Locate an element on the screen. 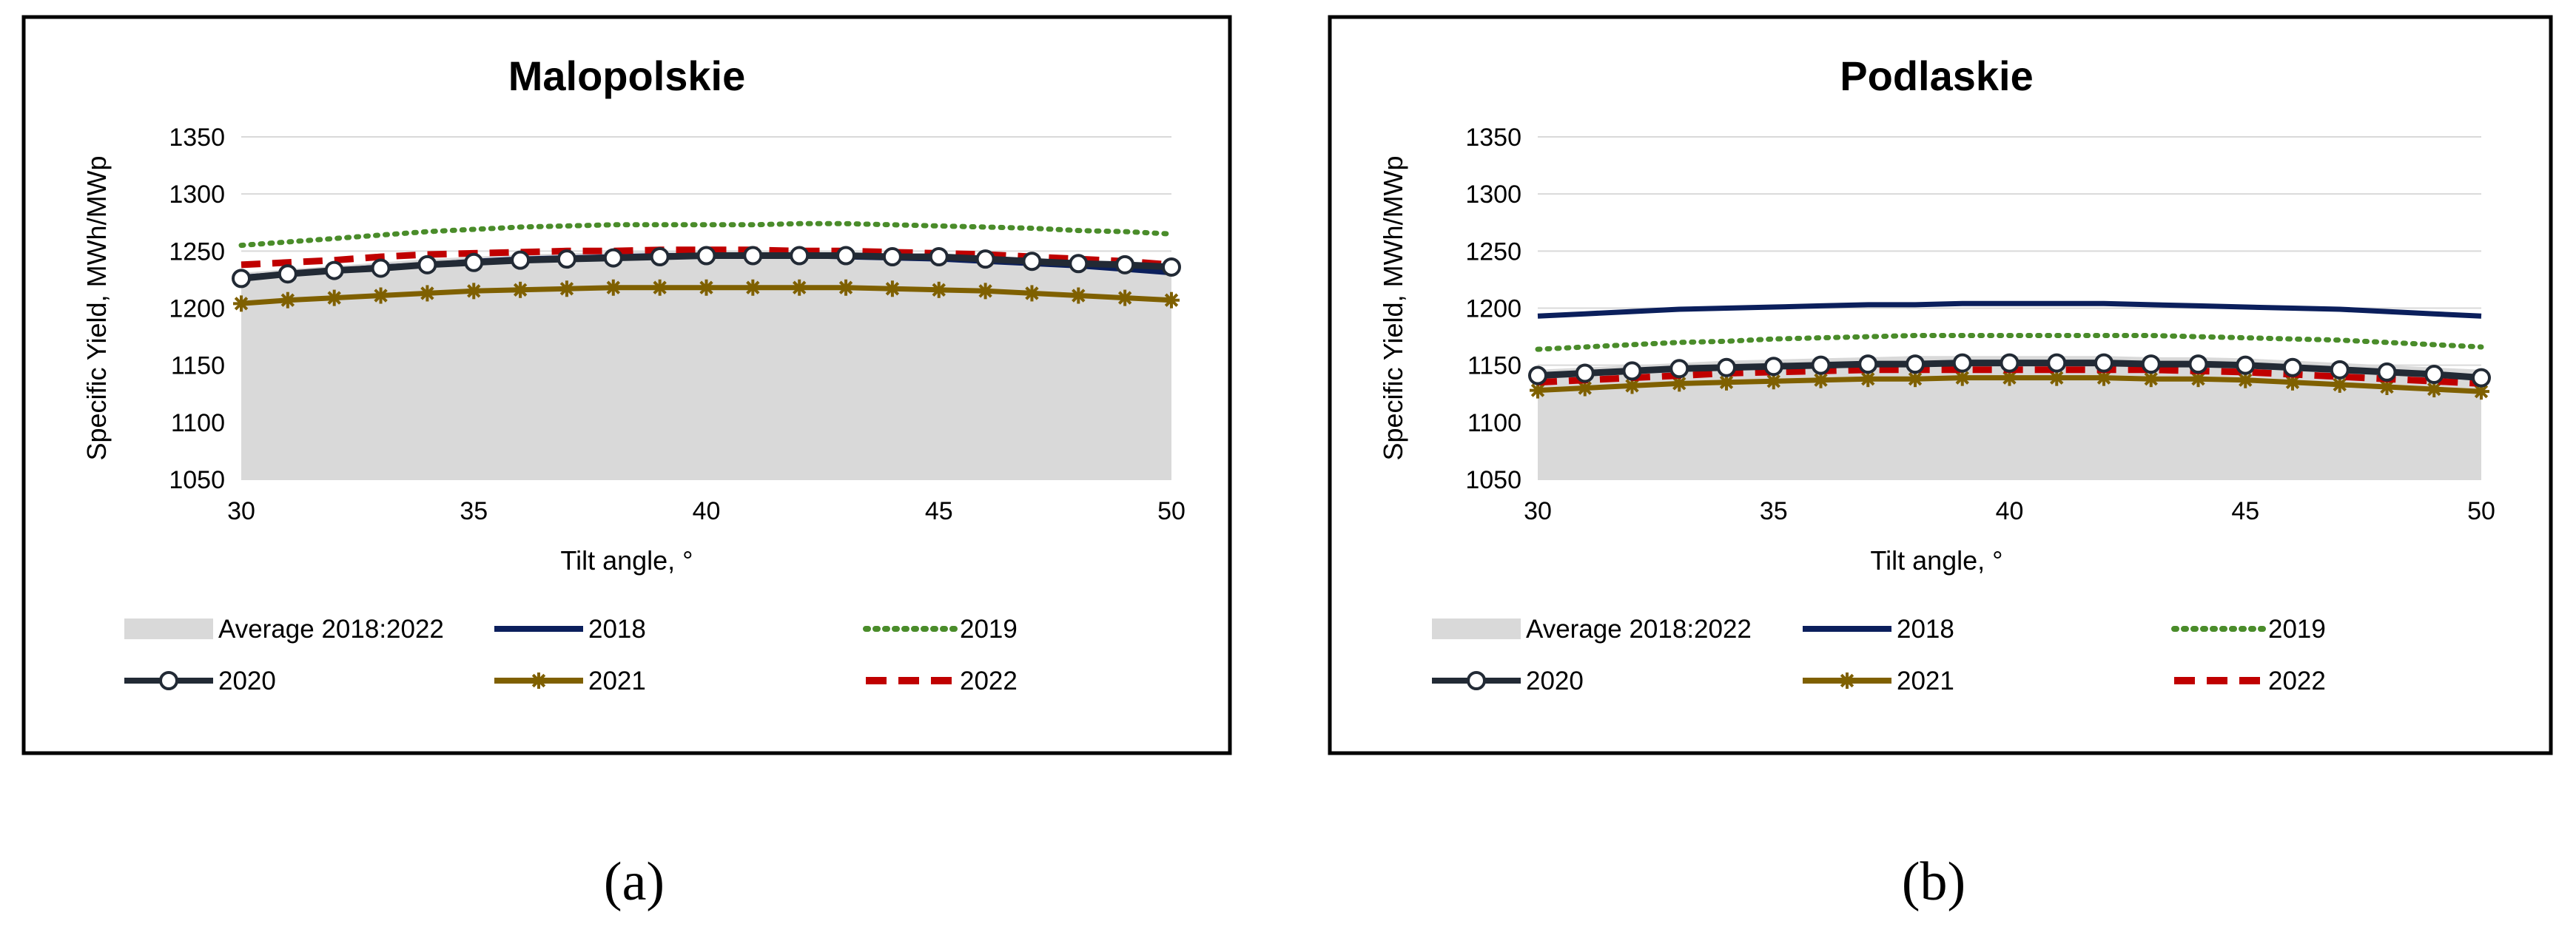 Image resolution: width=2576 pixels, height=927 pixels. y-tick-label: 1300 is located at coordinates (197, 195).